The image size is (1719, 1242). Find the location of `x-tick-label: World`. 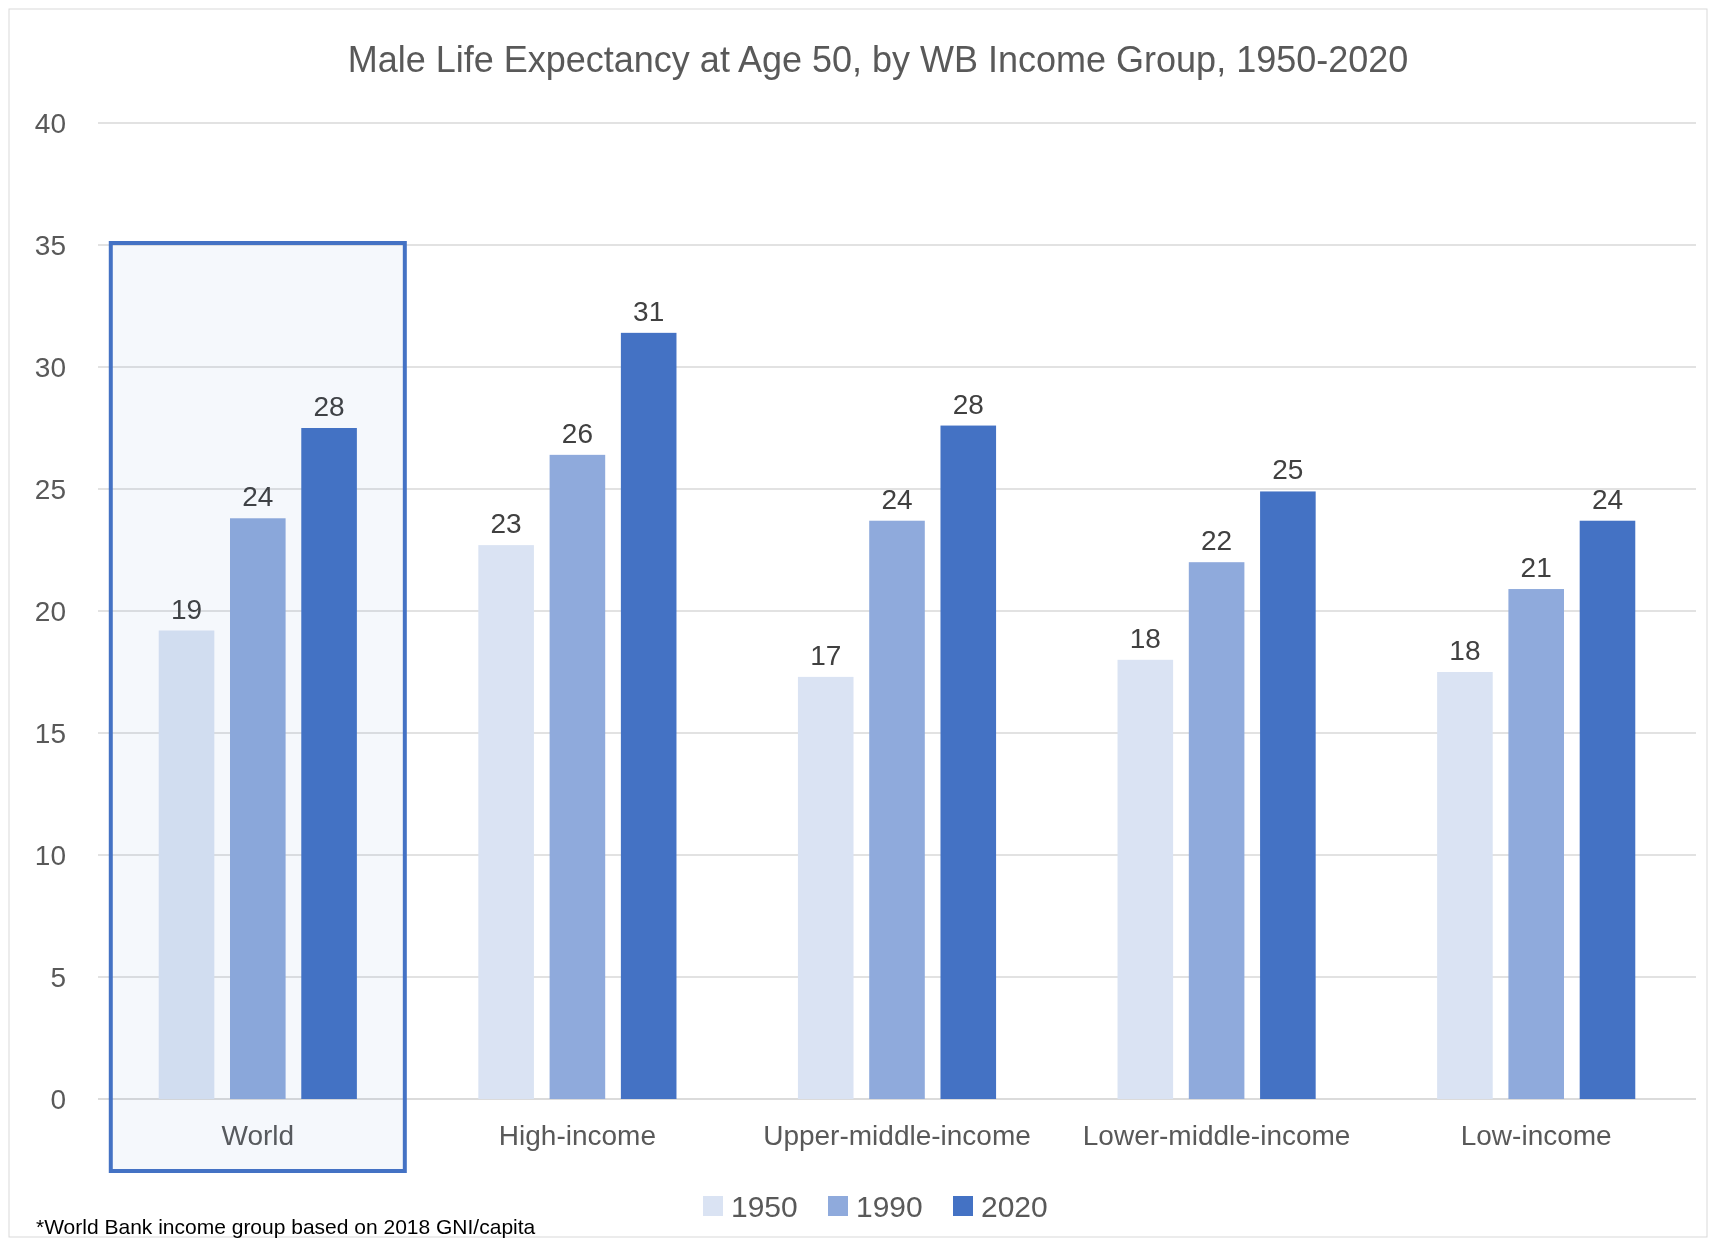

x-tick-label: World is located at coordinates (258, 1135).